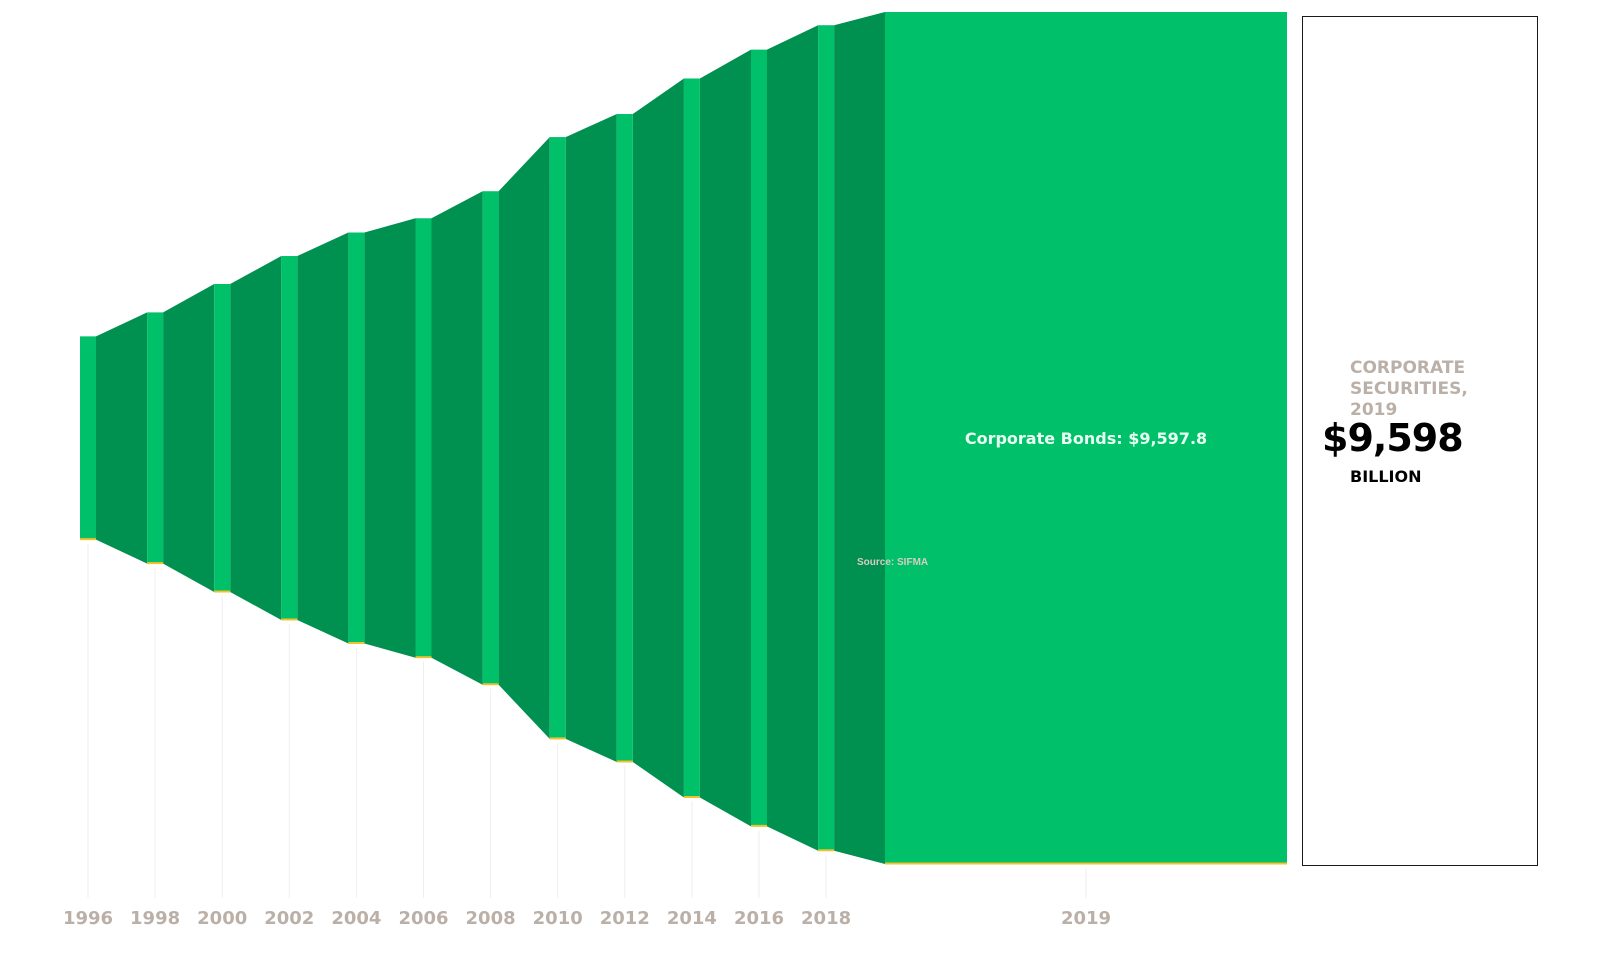 The height and width of the screenshot is (960, 1600). I want to click on corporate-bonds-data-label: Corporate Bonds: $9,597.8, so click(1086, 438).